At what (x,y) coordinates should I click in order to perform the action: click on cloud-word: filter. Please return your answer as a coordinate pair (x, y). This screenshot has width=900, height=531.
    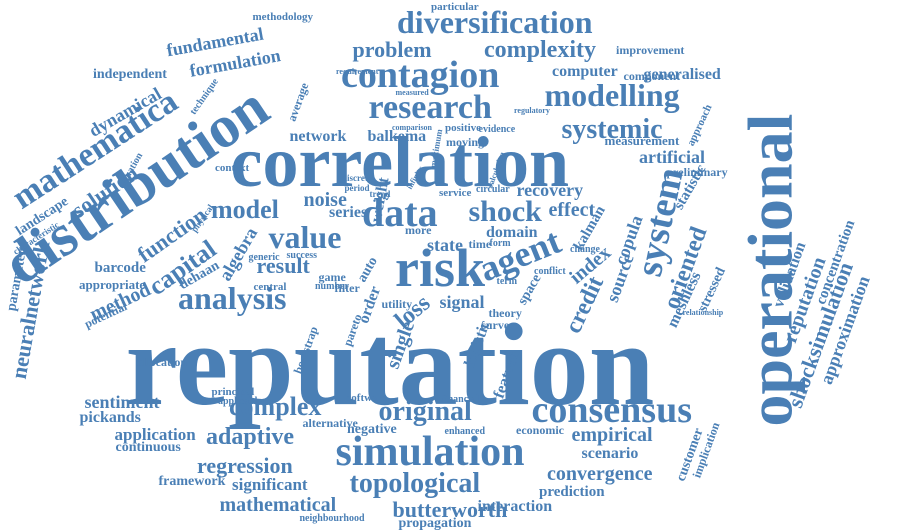
    Looking at the image, I should click on (347, 288).